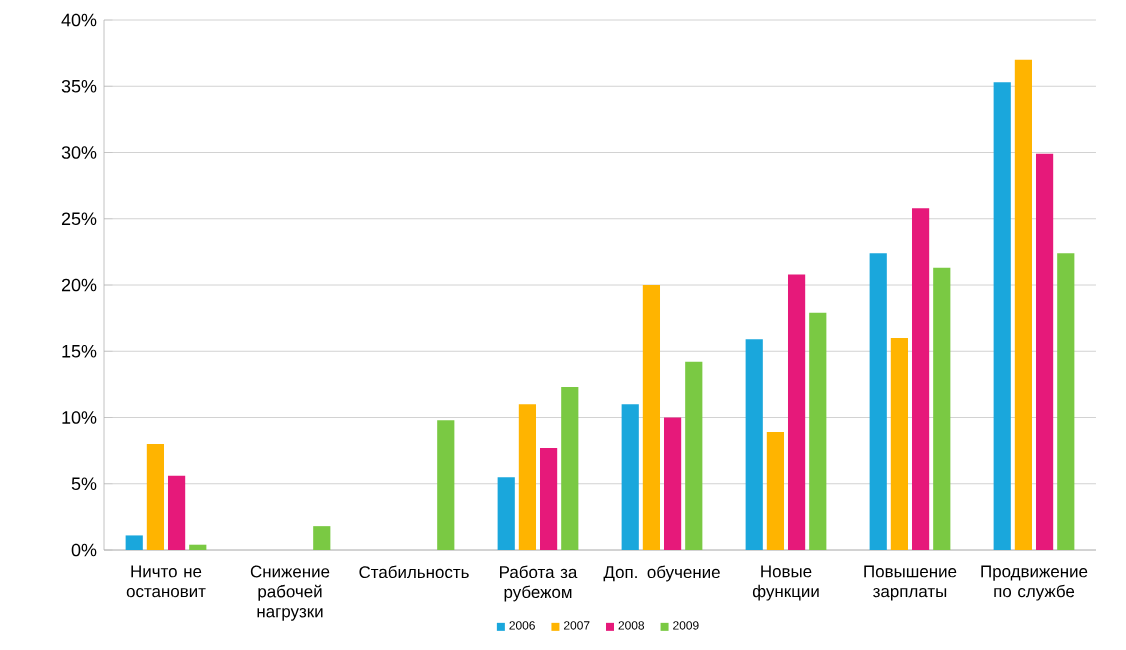 The height and width of the screenshot is (650, 1126). Describe the element at coordinates (79, 351) in the screenshot. I see `y-tick-label: 15%` at that location.